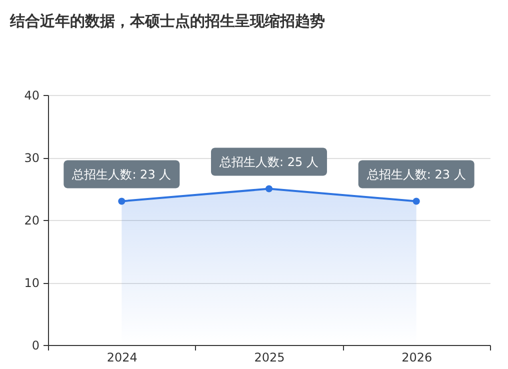 Image resolution: width=508 pixels, height=369 pixels. Describe the element at coordinates (32, 221) in the screenshot. I see `y-tick-label: 20` at that location.